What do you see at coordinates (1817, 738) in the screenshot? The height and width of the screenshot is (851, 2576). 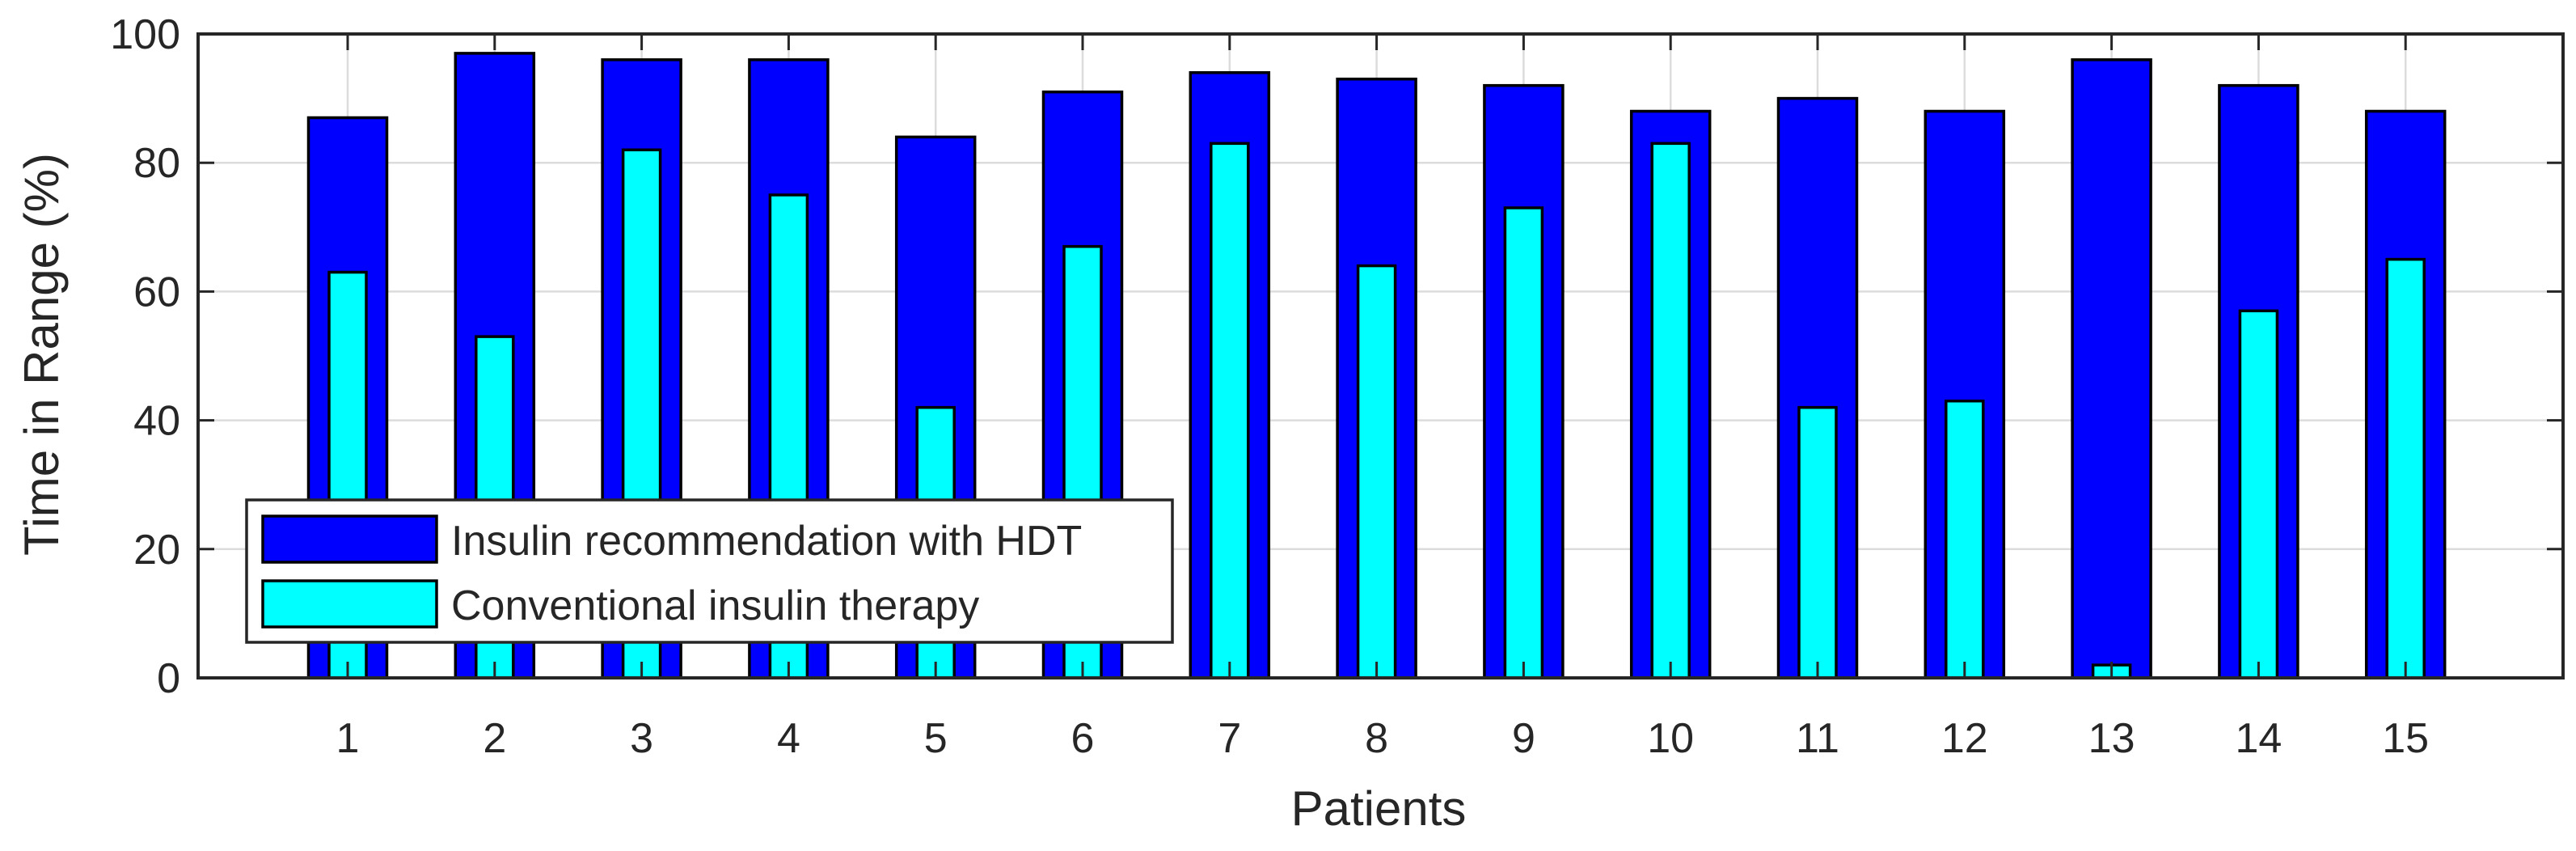 I see `x-tick-label: 11` at bounding box center [1817, 738].